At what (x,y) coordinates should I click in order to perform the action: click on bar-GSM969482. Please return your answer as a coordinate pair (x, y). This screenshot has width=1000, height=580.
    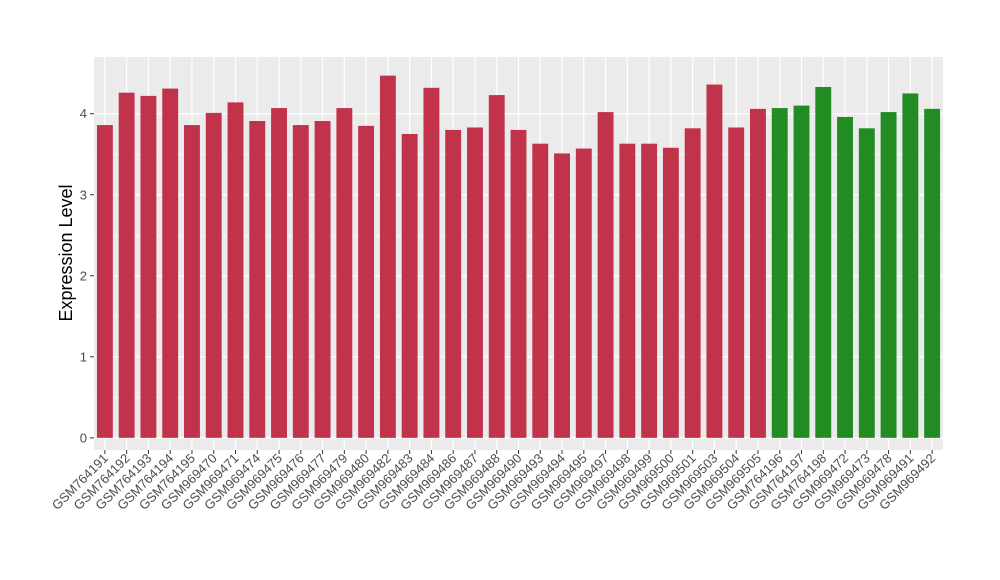
    Looking at the image, I should click on (387, 256).